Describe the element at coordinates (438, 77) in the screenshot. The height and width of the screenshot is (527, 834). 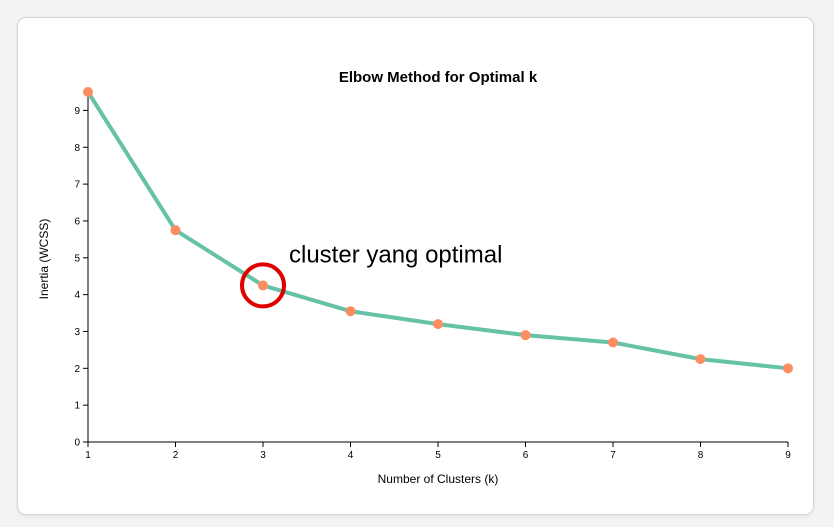
I see `chart-title: Elbow Method for Optimal k` at that location.